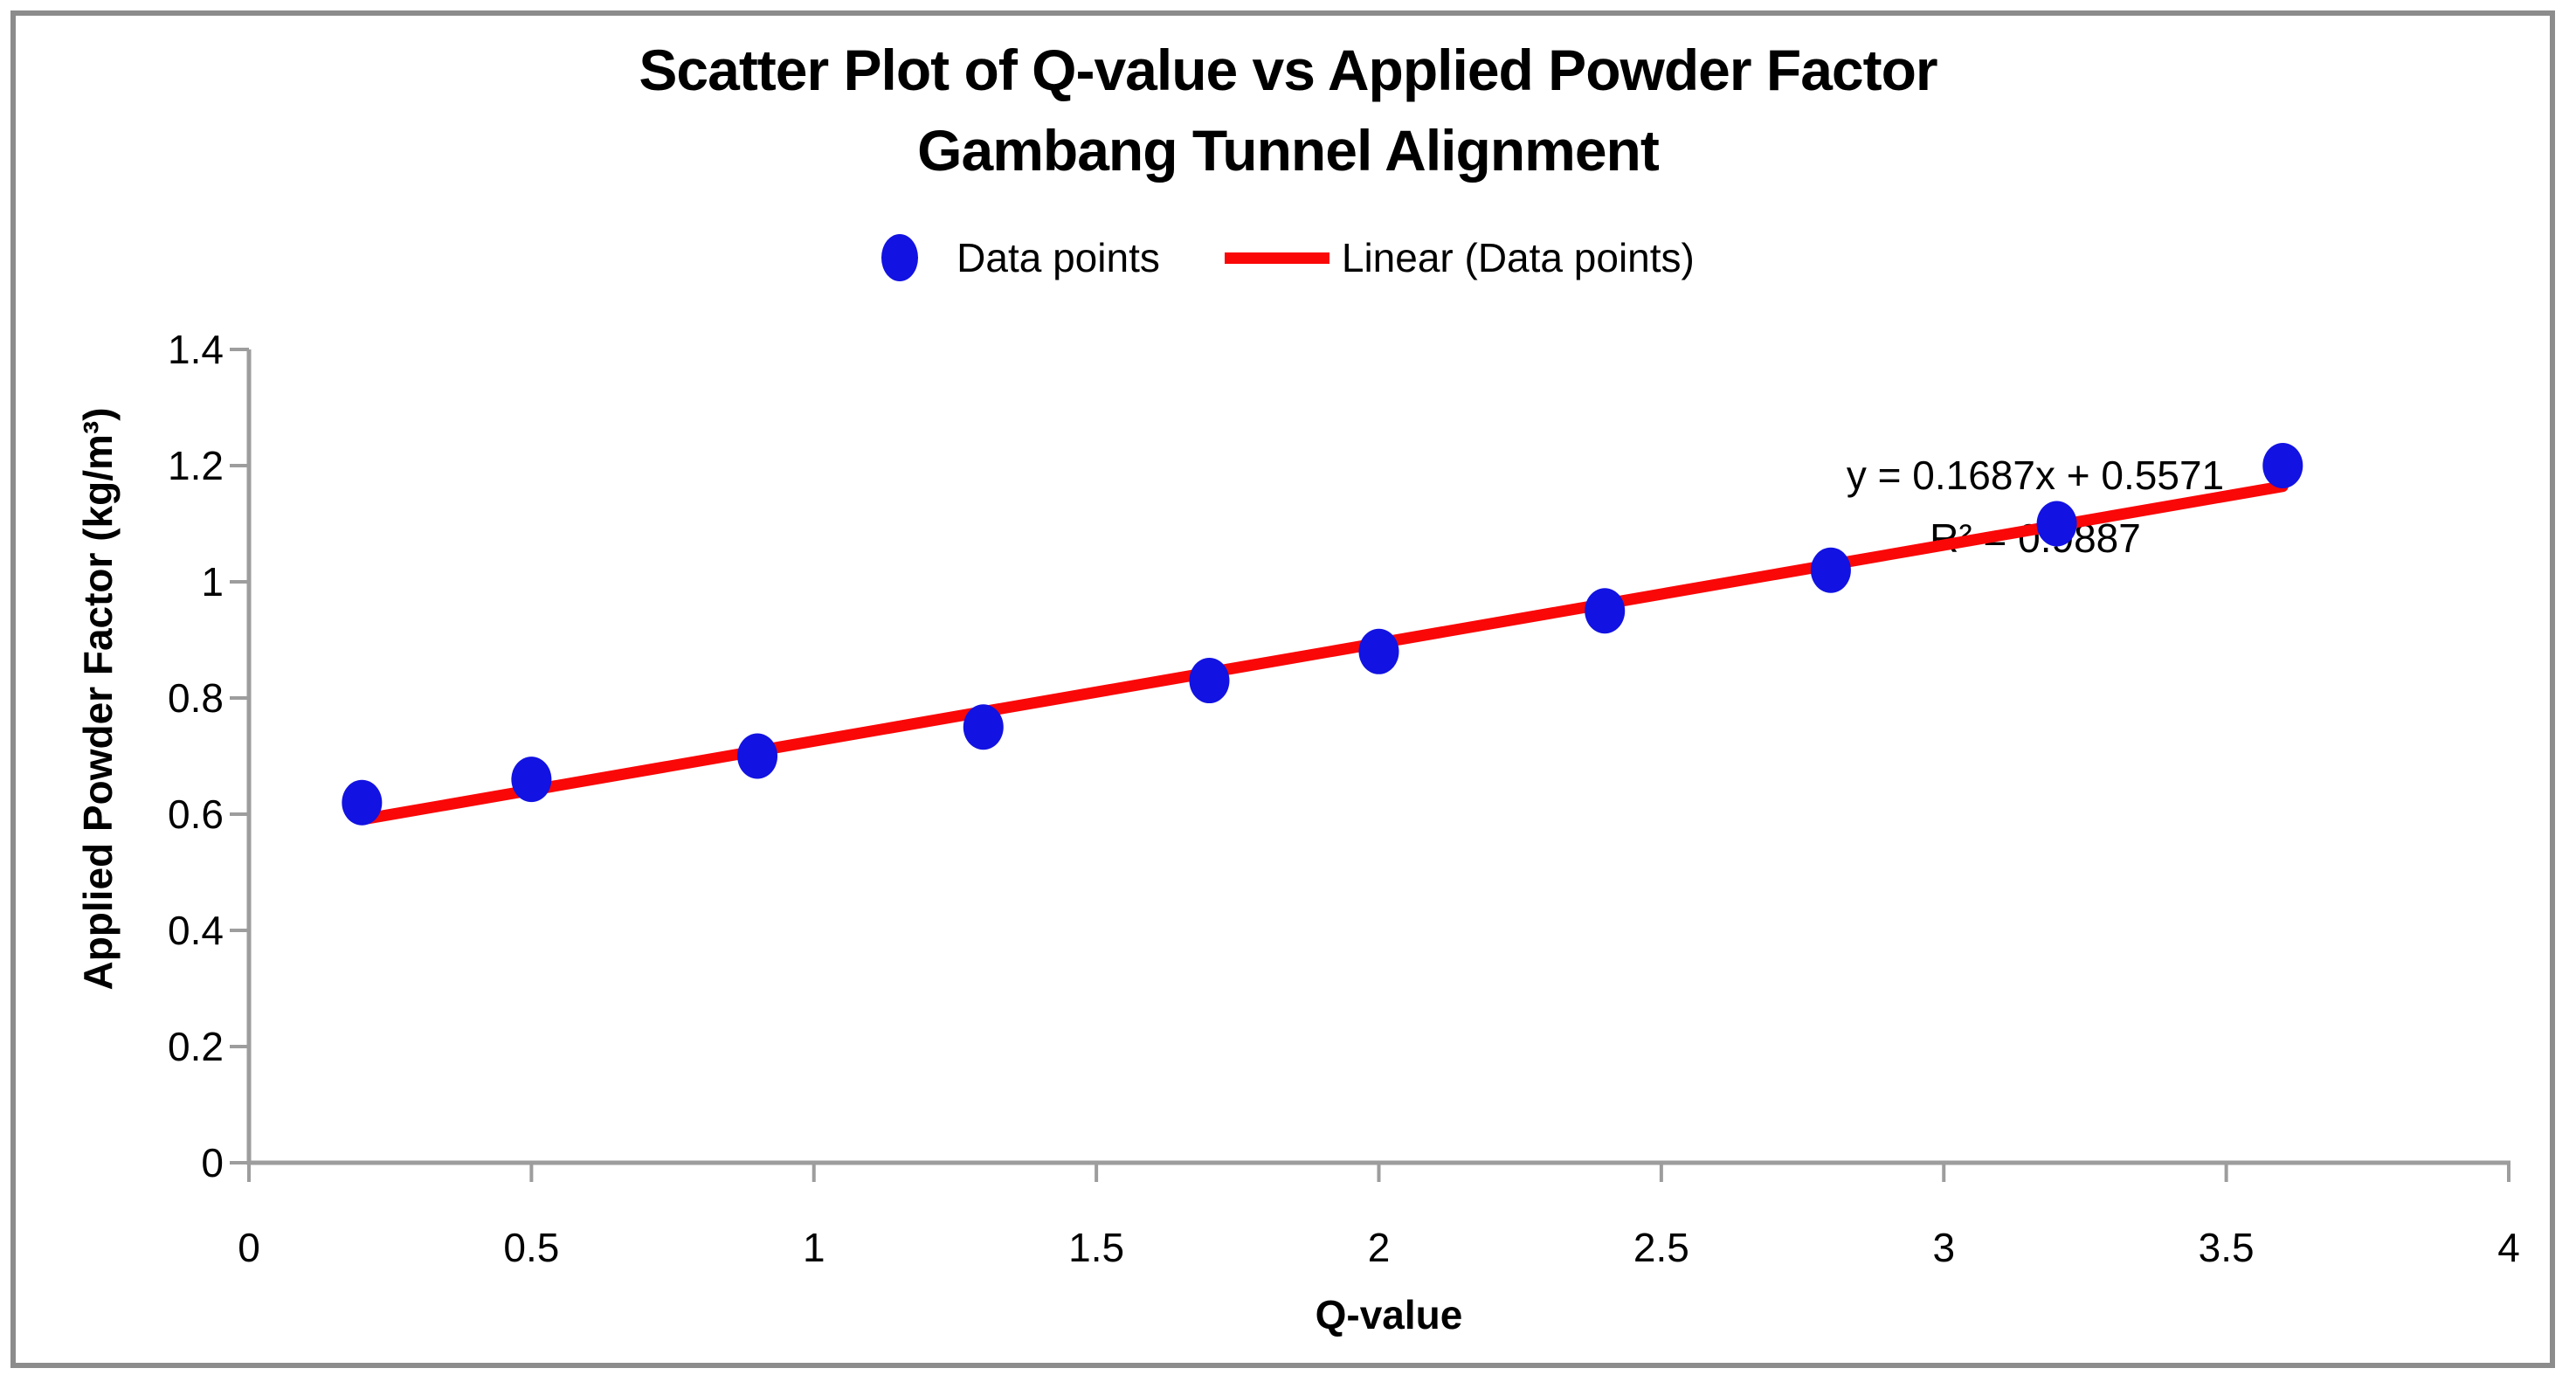 This screenshot has width=2576, height=1389. Describe the element at coordinates (196, 466) in the screenshot. I see `y-tick-label: 1.2` at that location.